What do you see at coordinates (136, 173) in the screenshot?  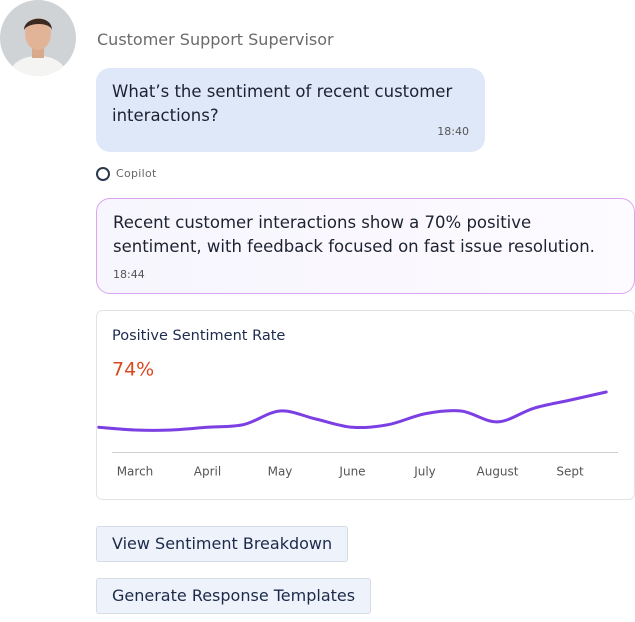 I see `sender-label: Copilot` at bounding box center [136, 173].